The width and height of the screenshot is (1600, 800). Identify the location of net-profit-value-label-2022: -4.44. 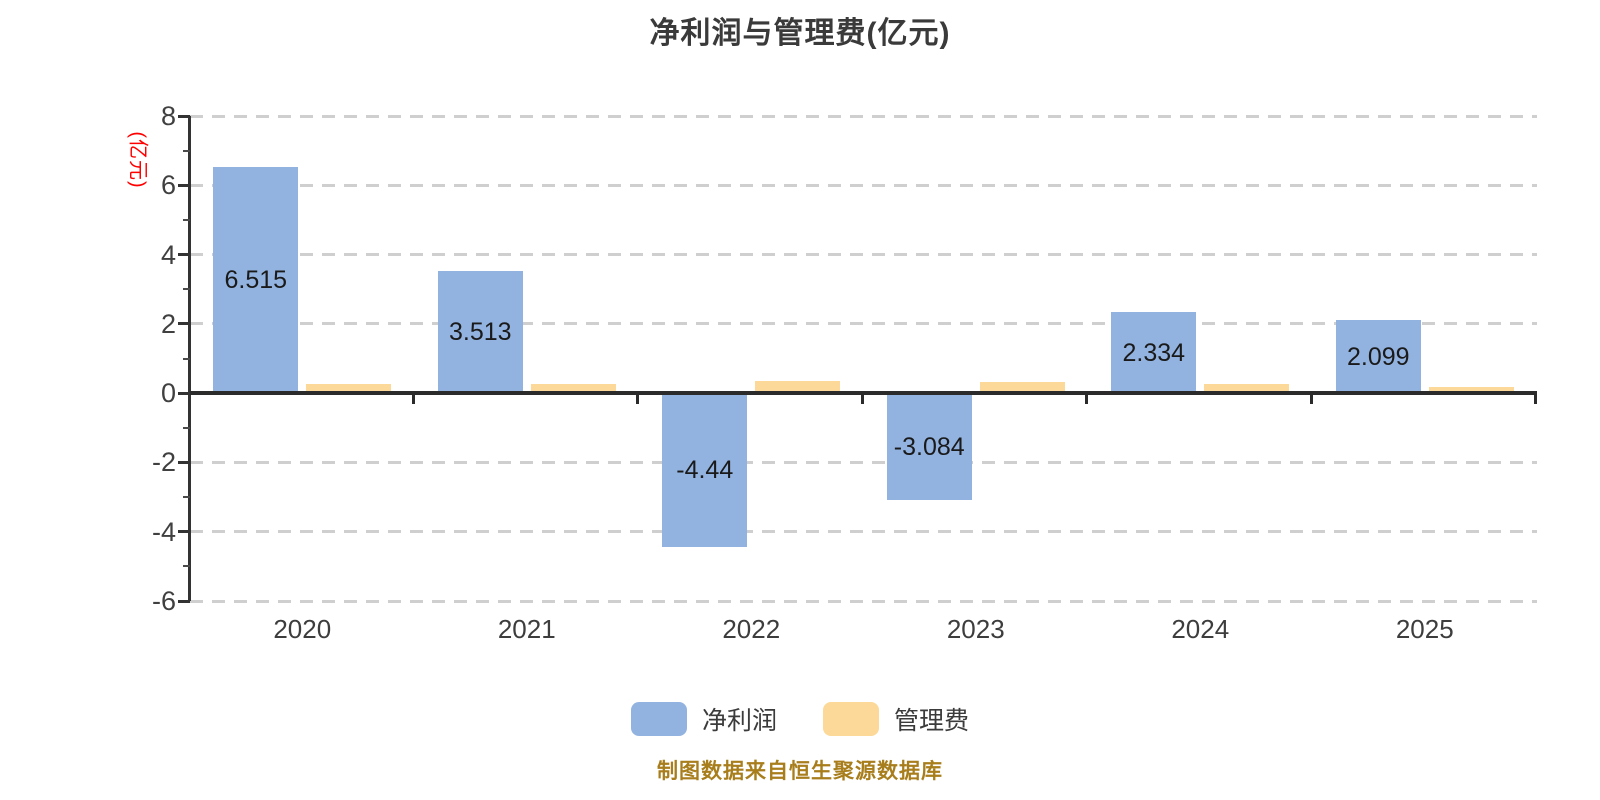
(705, 470).